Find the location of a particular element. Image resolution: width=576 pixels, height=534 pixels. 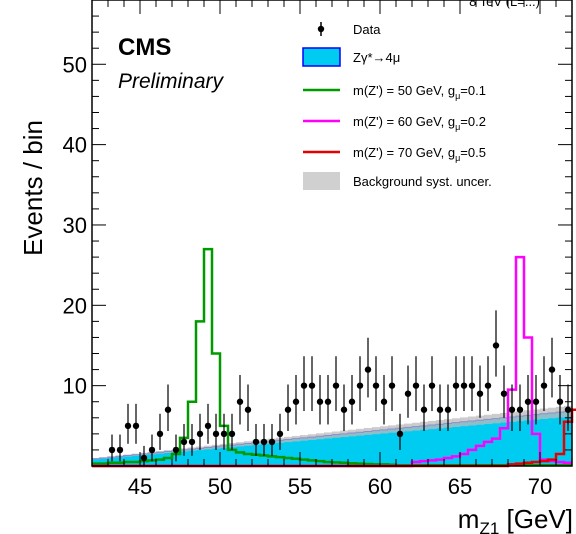

legend-signal-60-label: m(Z') = 60 GeV, gμ=0.2 is located at coordinates (419, 123).